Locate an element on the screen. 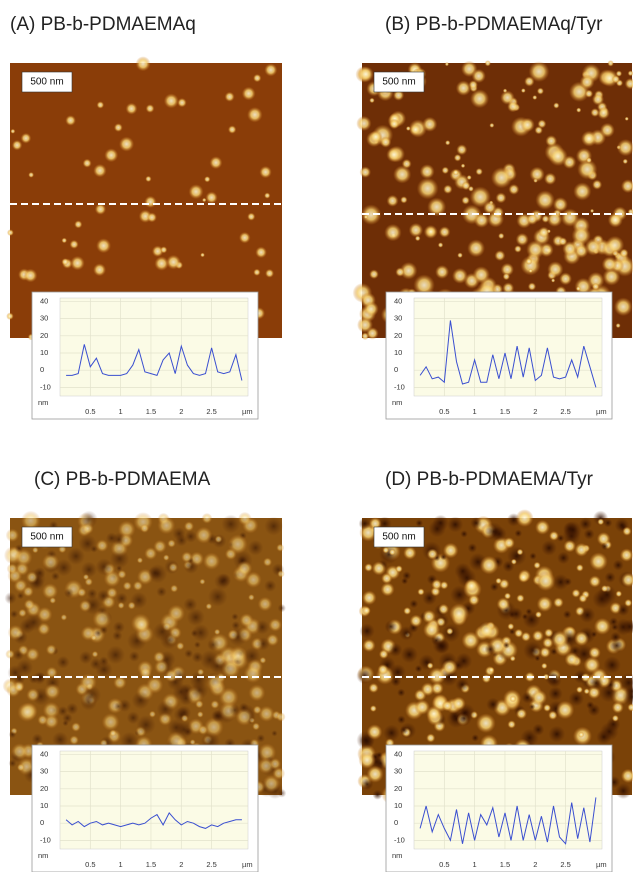 Image resolution: width=633 pixels, height=877 pixels. profile-line is located at coordinates (153, 820).